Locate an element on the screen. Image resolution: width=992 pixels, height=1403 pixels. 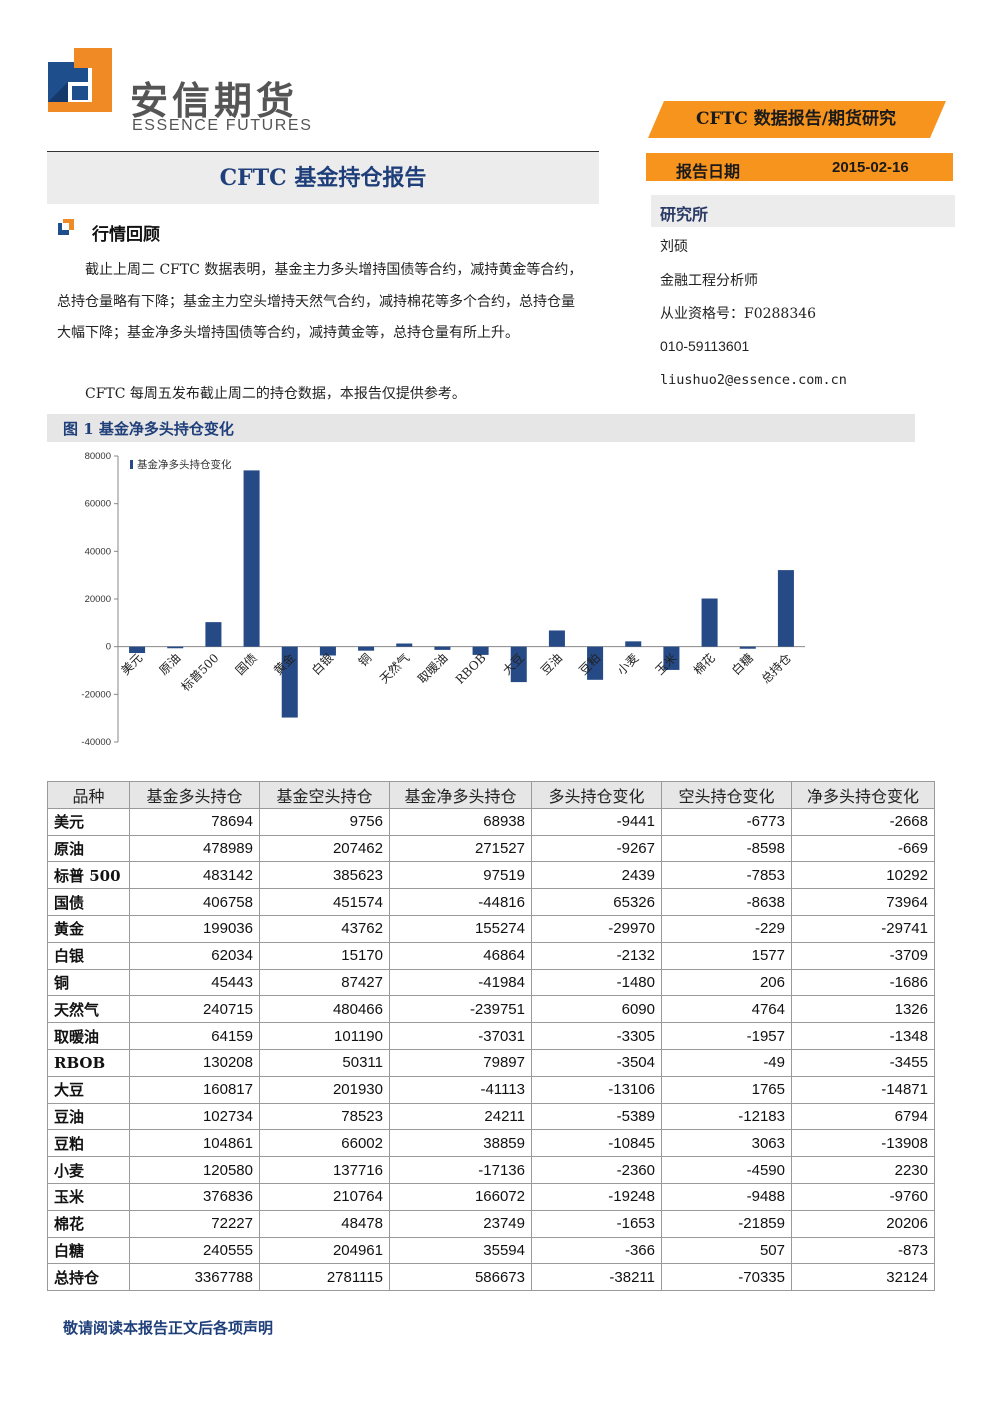
table-cell: 64159 is located at coordinates (194, 1036).